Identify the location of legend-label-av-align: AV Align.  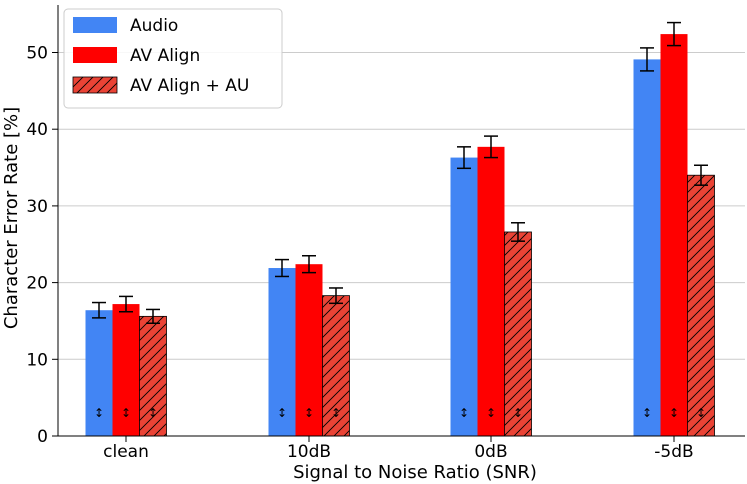
(165, 56).